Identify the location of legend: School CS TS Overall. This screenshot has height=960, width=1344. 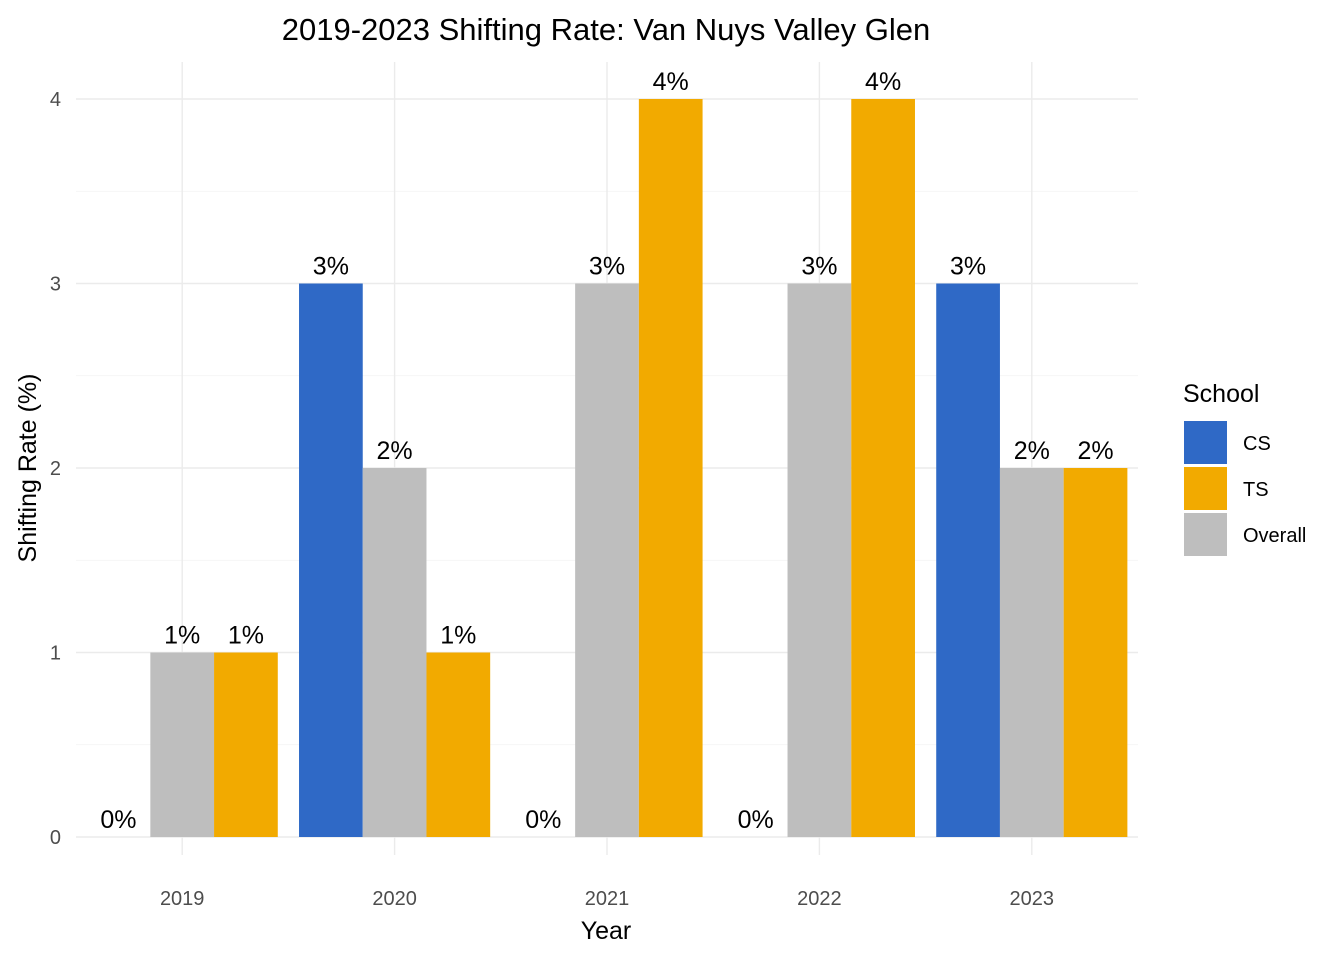
(1244, 468).